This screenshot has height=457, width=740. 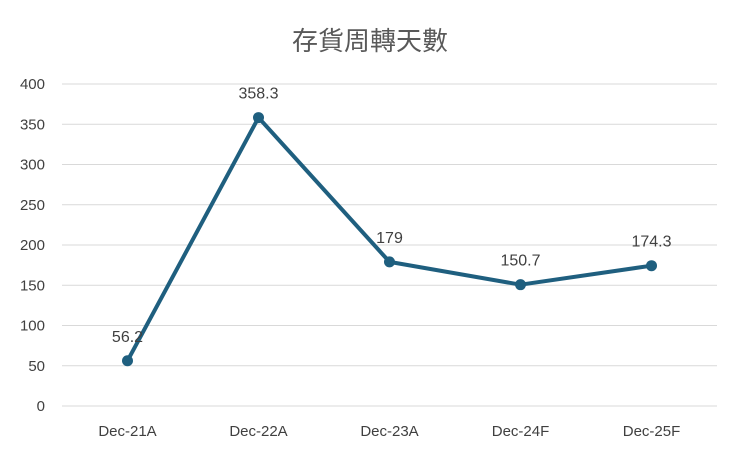 I want to click on y-tick-label: 150, so click(x=32, y=285).